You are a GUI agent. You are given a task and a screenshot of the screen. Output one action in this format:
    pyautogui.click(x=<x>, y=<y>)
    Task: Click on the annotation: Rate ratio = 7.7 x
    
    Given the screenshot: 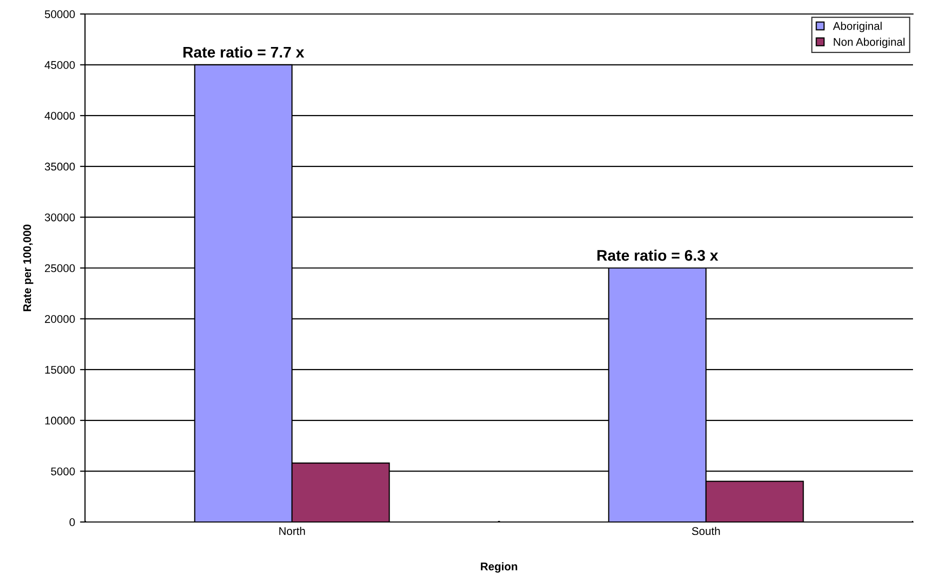 What is the action you would take?
    pyautogui.click(x=243, y=52)
    